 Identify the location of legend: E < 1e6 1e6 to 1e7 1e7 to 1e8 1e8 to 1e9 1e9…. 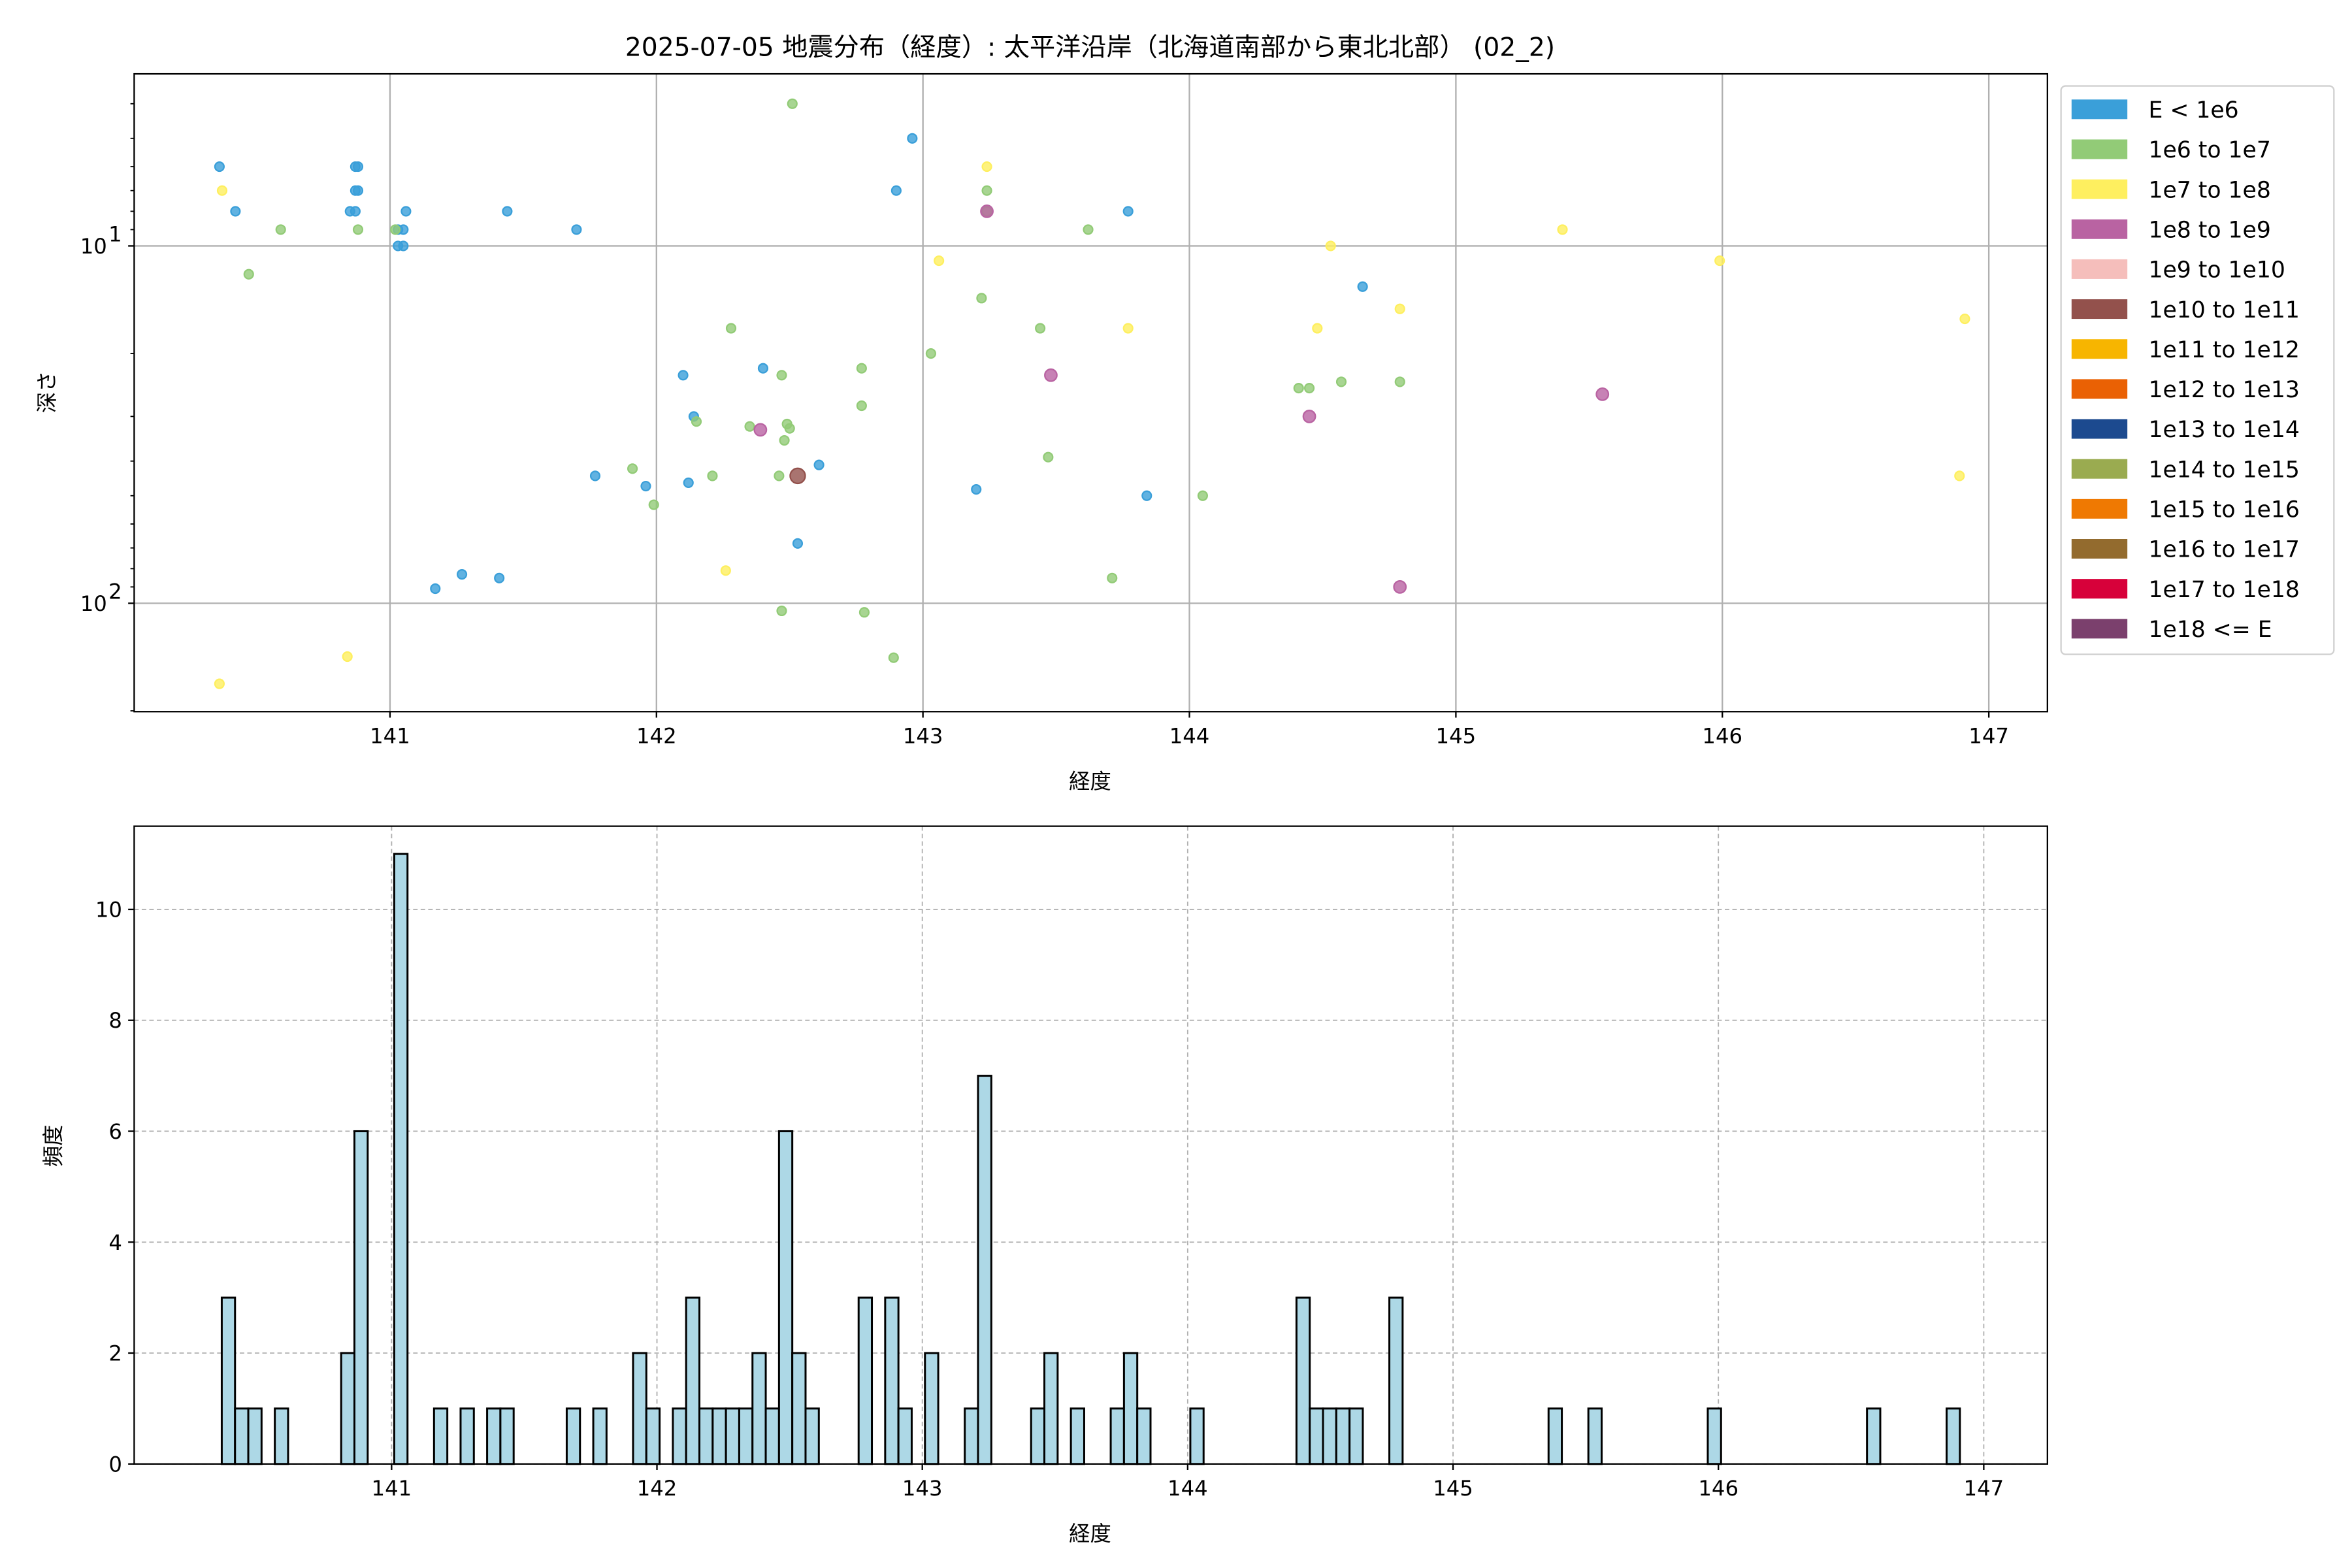
(2197, 370).